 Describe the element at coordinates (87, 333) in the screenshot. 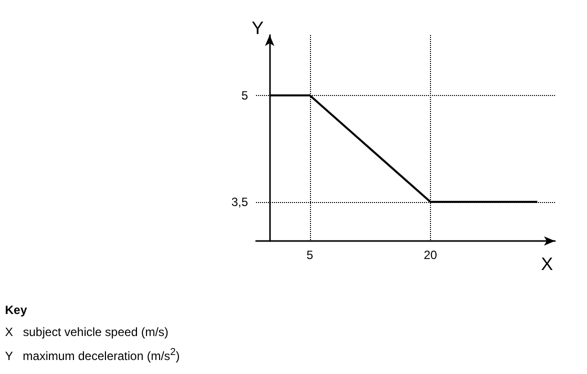

I see `text: X subject vehicle speed (m/s)` at that location.